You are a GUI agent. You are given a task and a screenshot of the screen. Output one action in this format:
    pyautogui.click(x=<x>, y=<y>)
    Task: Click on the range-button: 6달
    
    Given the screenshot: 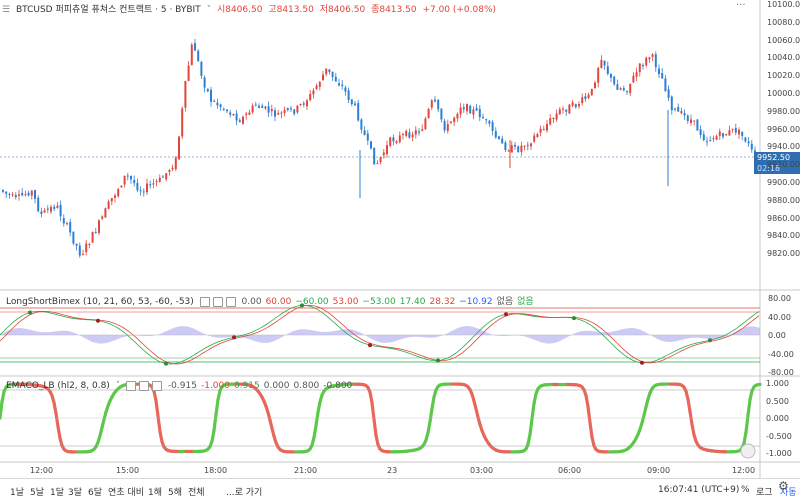 What is the action you would take?
    pyautogui.click(x=95, y=491)
    